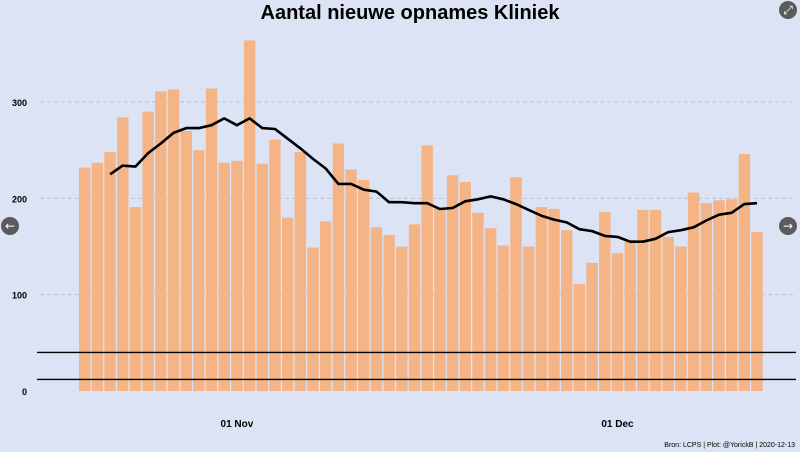 This screenshot has height=452, width=800. What do you see at coordinates (788, 10) in the screenshot?
I see `expand-icon: ⤢` at bounding box center [788, 10].